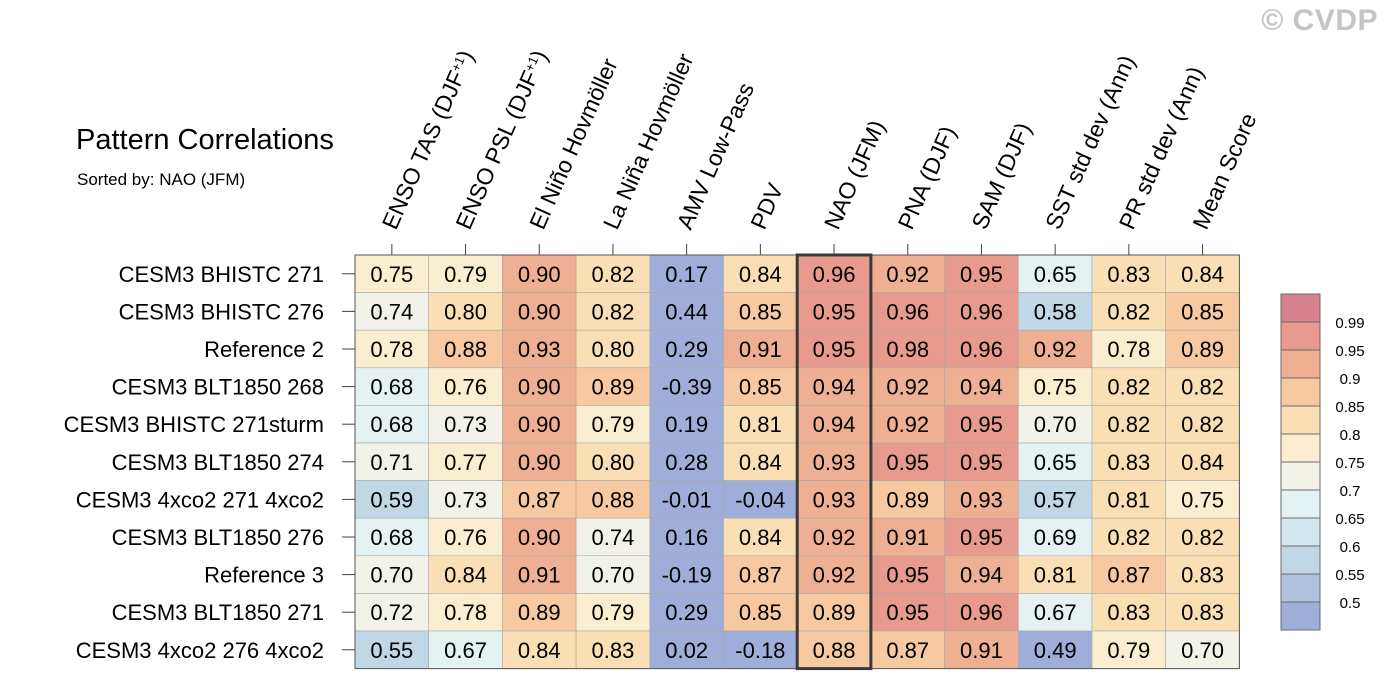 This screenshot has width=1388, height=689. What do you see at coordinates (221, 311) in the screenshot?
I see `row-label: CESM3 BHISTC 276` at bounding box center [221, 311].